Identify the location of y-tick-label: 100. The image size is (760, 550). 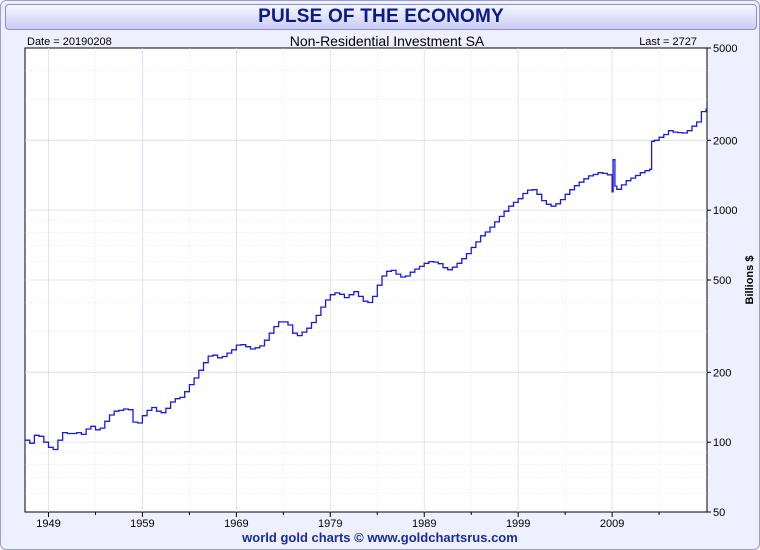
(722, 443).